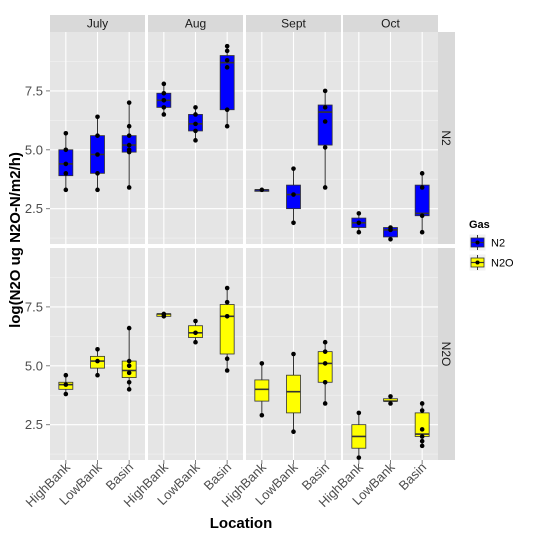 The height and width of the screenshot is (540, 540). Describe the element at coordinates (390, 138) in the screenshot. I see `panel-oct-n2` at that location.